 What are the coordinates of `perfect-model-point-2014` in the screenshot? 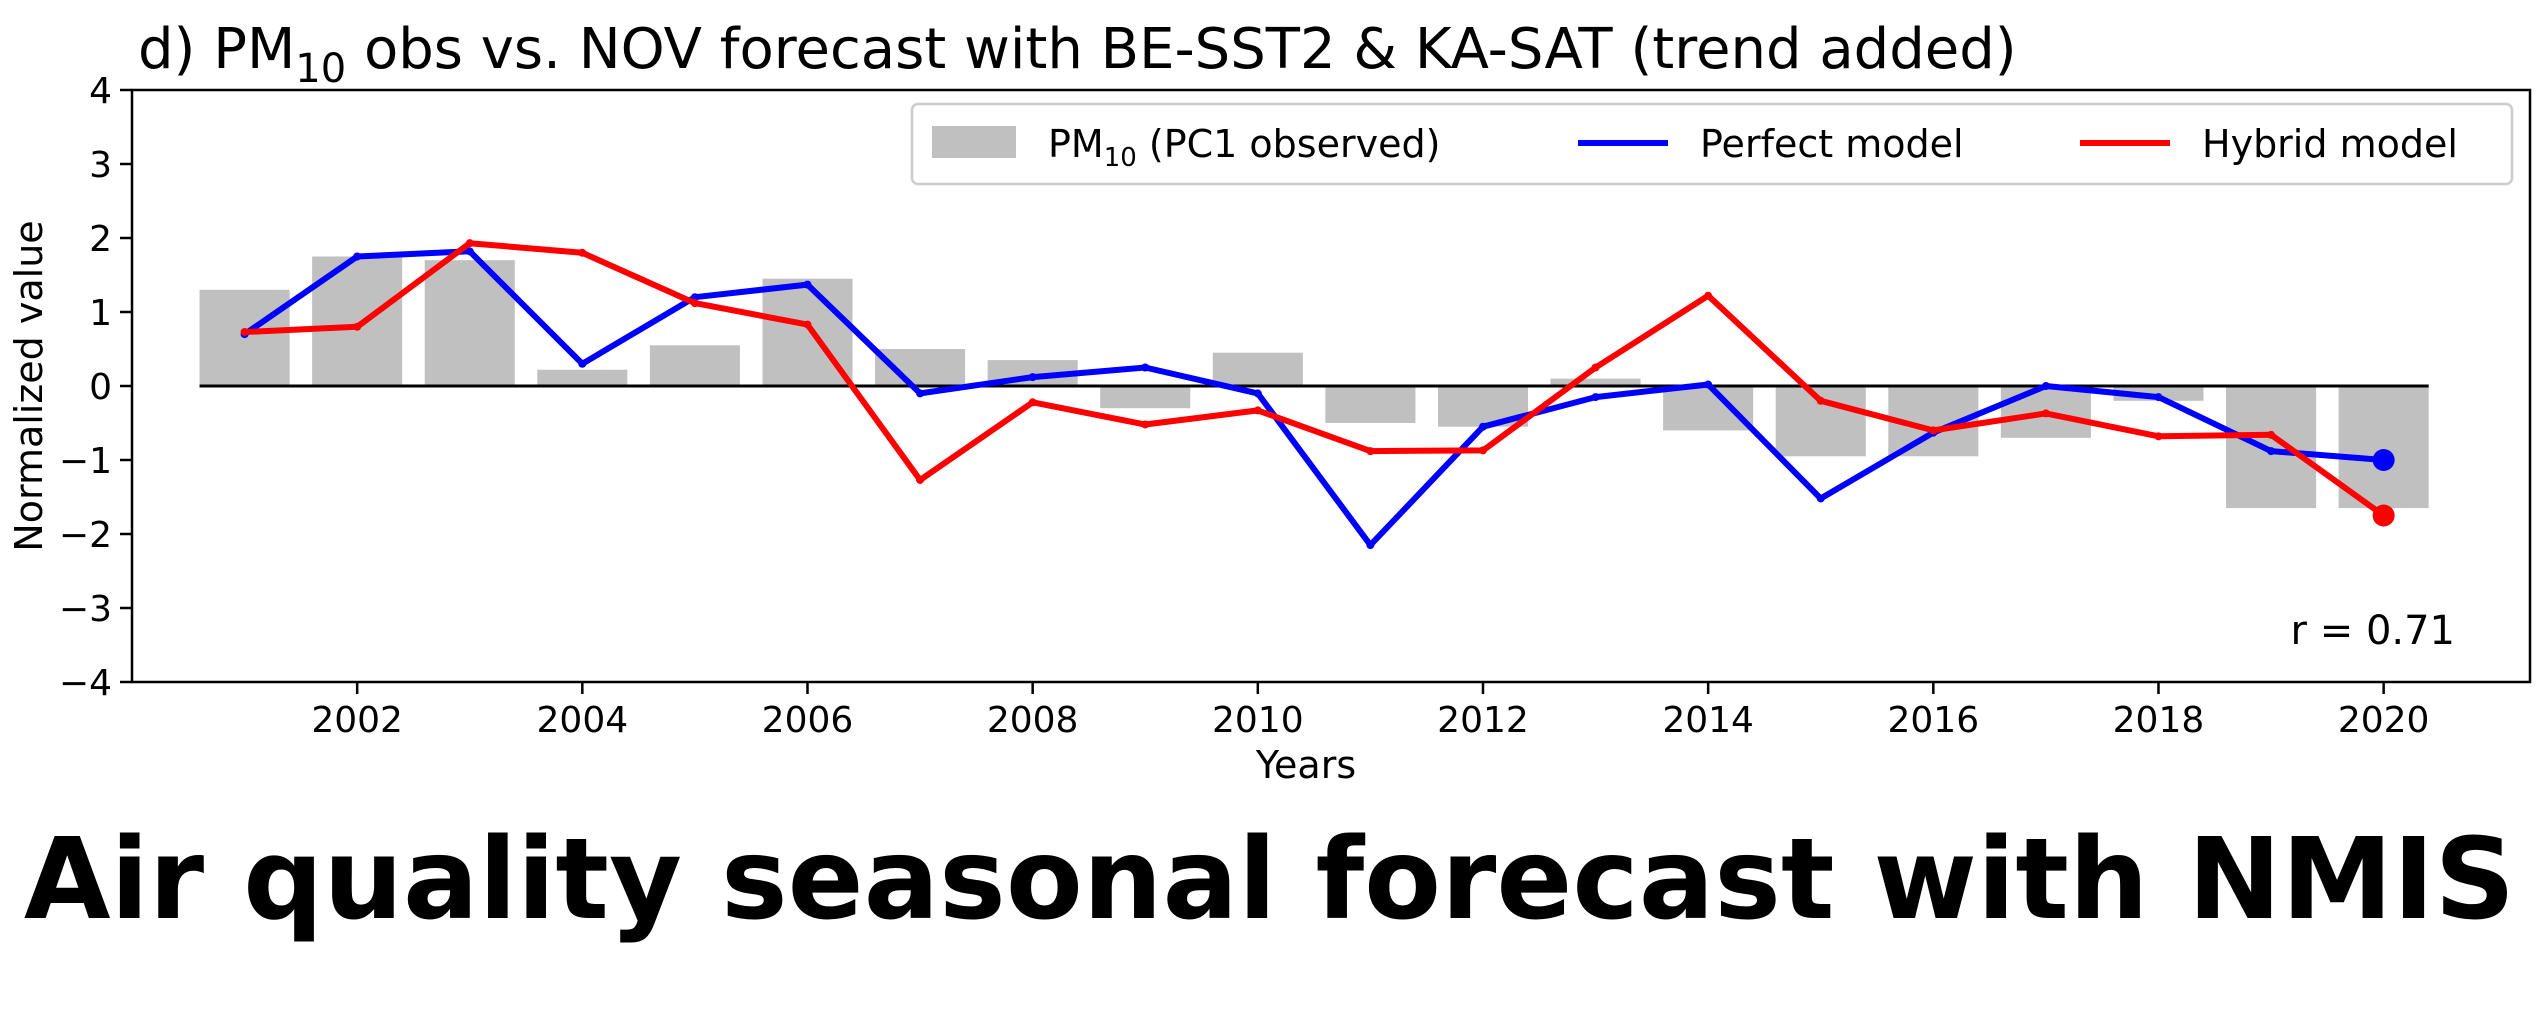 It's located at (1708, 384).